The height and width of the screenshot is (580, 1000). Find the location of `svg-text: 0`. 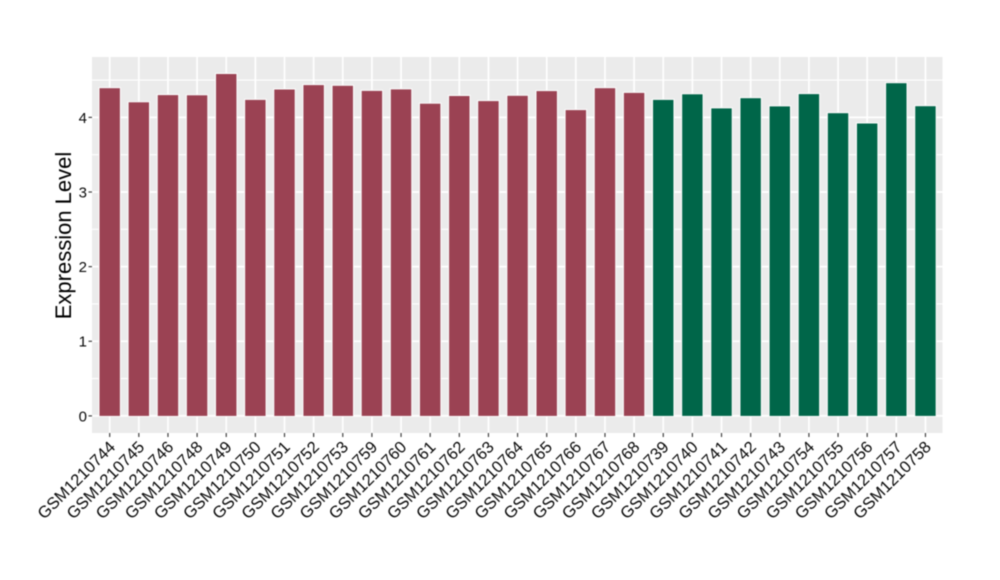

svg-text: 0 is located at coordinates (83, 416).